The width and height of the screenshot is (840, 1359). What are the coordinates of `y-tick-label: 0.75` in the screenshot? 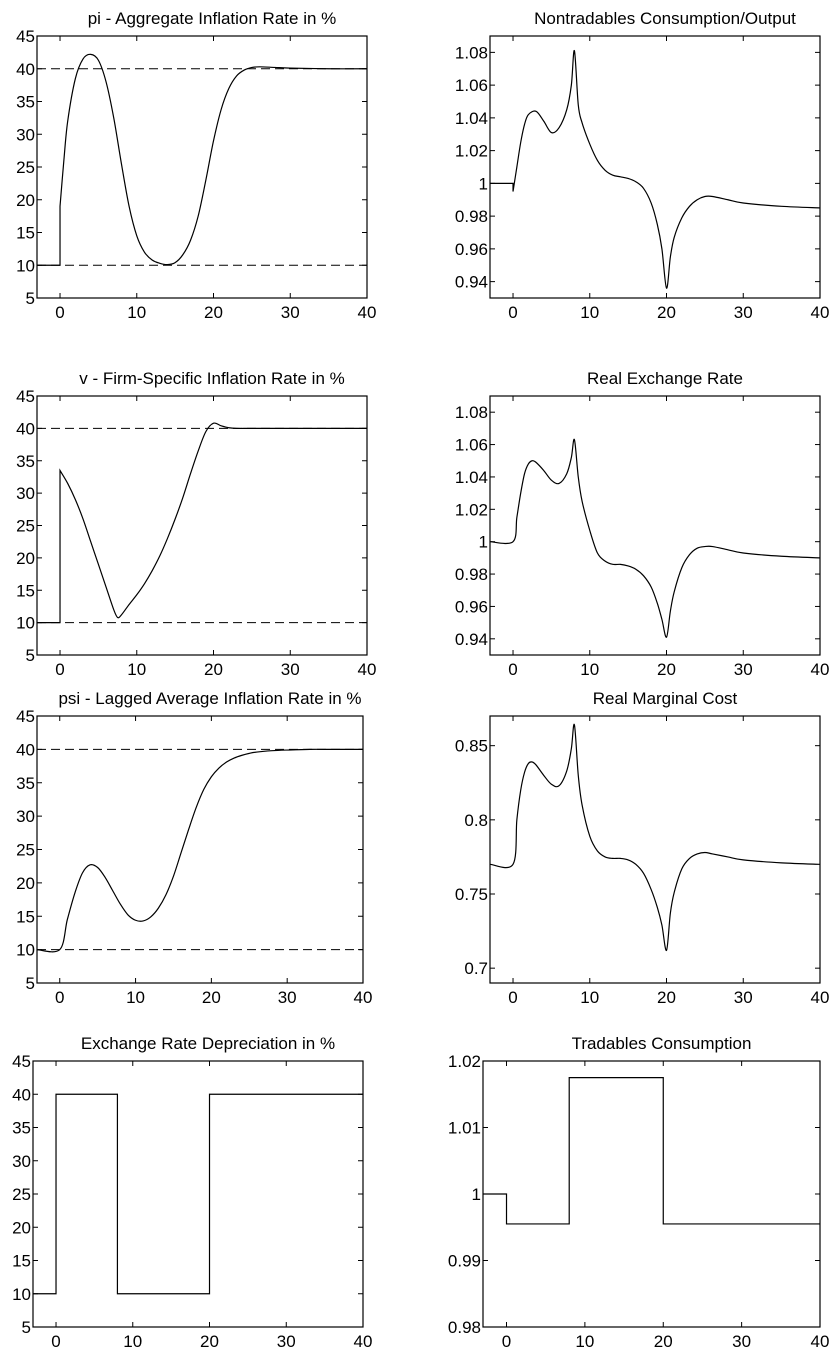 It's located at (471, 894).